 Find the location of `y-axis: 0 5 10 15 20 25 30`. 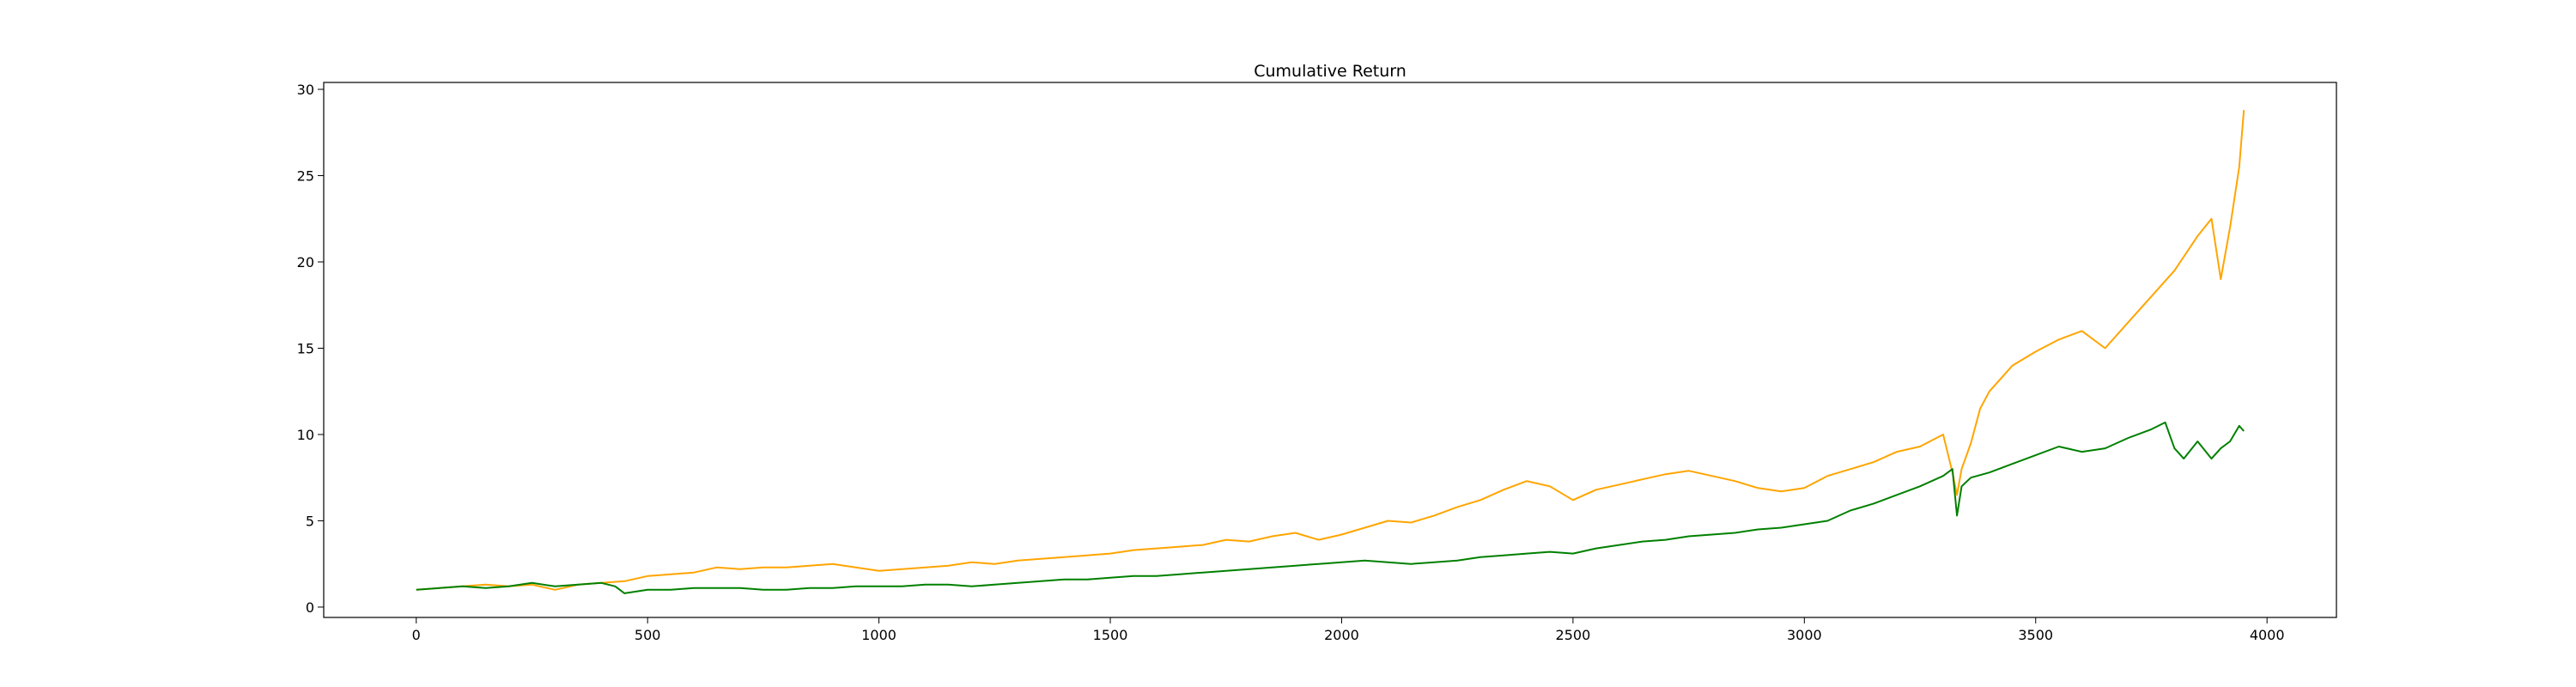

y-axis: 0 5 10 15 20 25 30 is located at coordinates (311, 349).